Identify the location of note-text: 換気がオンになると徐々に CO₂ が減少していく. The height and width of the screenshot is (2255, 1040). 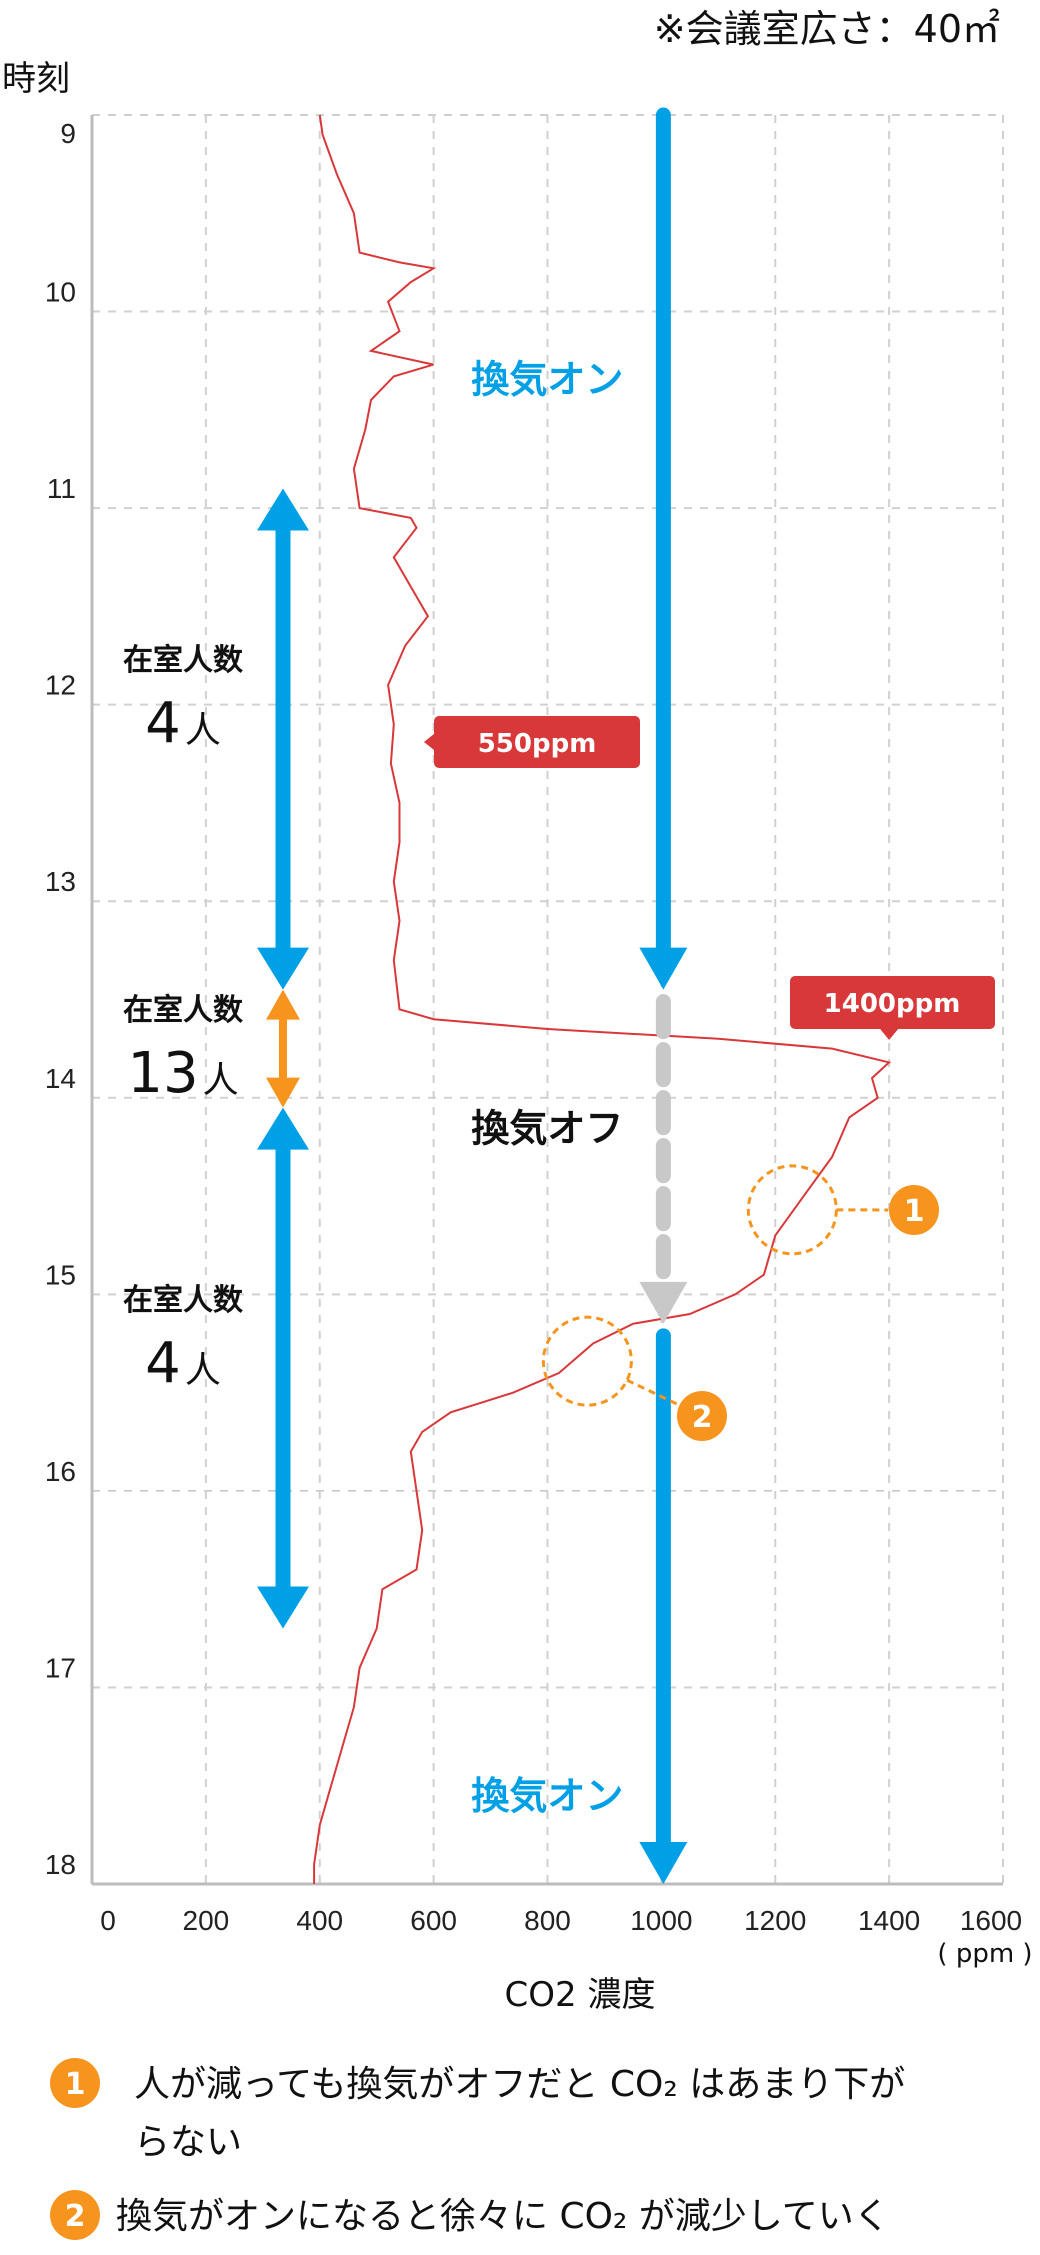
(503, 2216).